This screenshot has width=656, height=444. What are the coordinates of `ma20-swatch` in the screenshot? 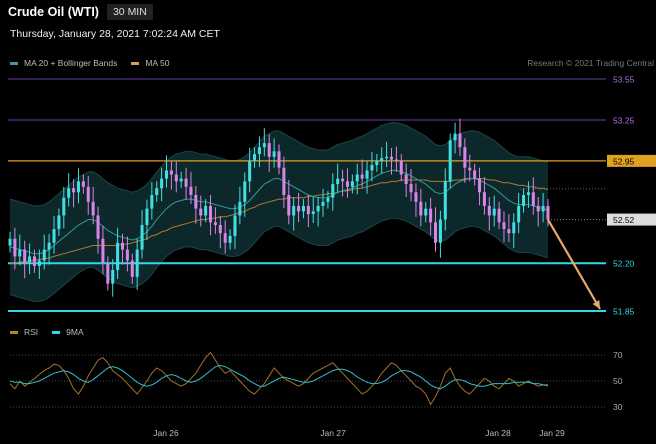 It's located at (14, 63).